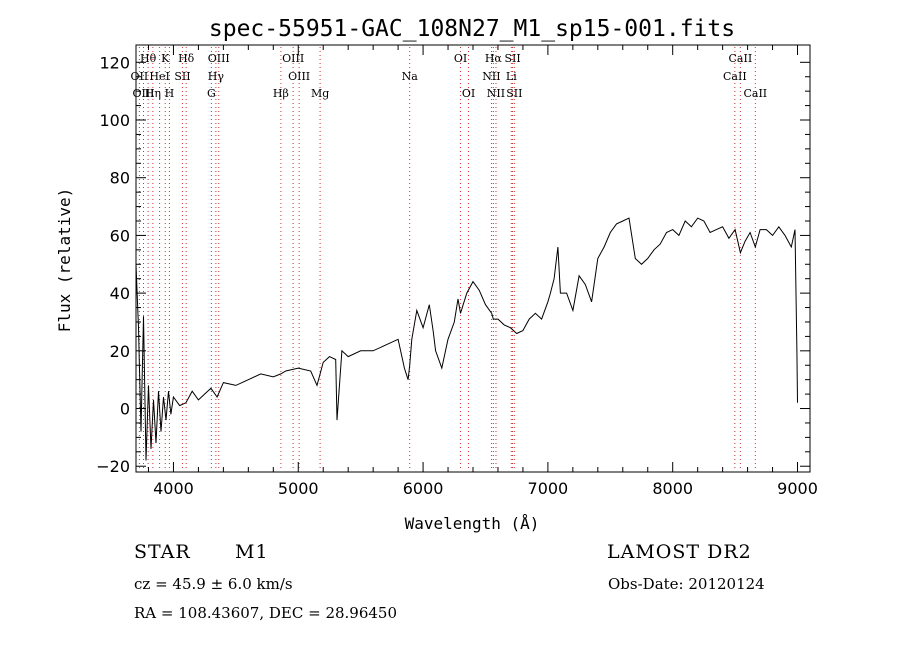 The height and width of the screenshot is (650, 900). I want to click on spectral-line-label: G, so click(211, 93).